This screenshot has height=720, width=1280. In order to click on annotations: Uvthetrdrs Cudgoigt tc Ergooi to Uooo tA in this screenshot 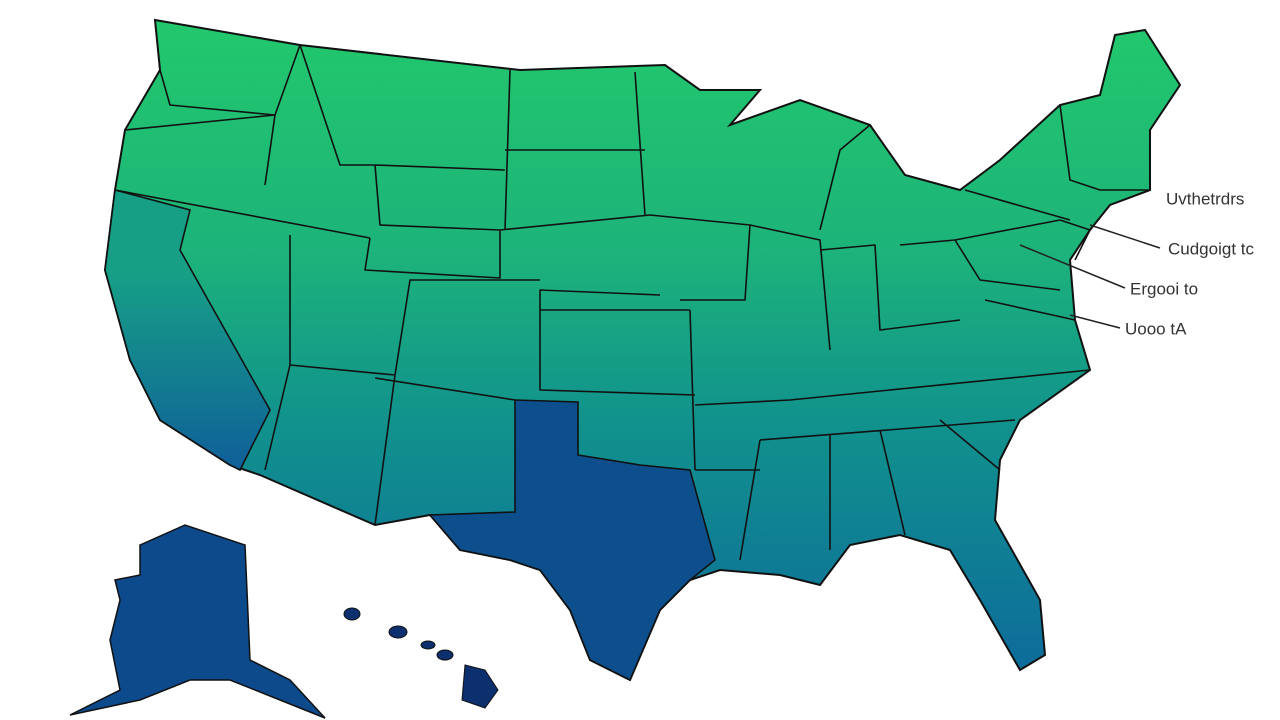, I will do `click(1136, 263)`.